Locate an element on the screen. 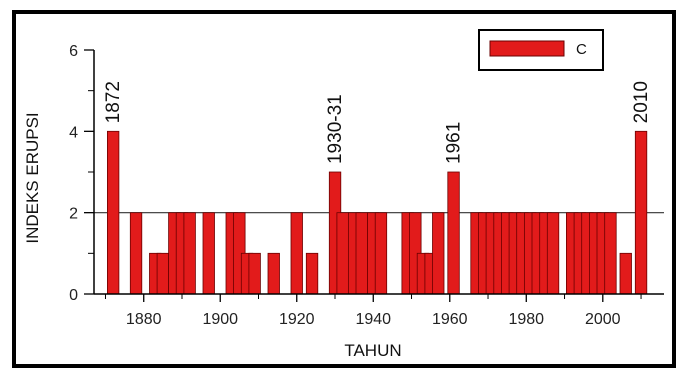  y-axis-title: INDEKS ERUPSI is located at coordinates (32, 177).